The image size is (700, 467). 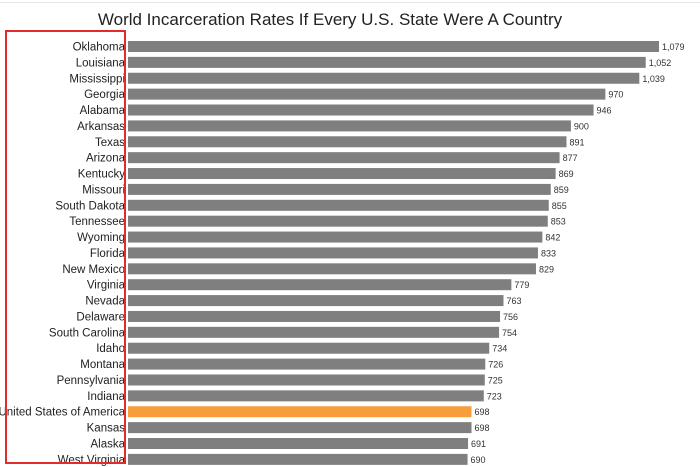 What do you see at coordinates (63, 413) in the screenshot?
I see `category-label: United States of America` at bounding box center [63, 413].